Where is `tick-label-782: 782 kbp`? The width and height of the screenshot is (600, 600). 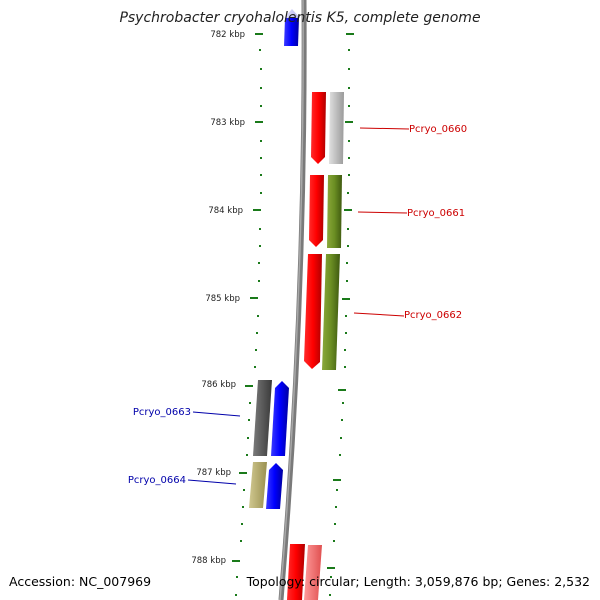 tick-label-782: 782 kbp is located at coordinates (227, 35).